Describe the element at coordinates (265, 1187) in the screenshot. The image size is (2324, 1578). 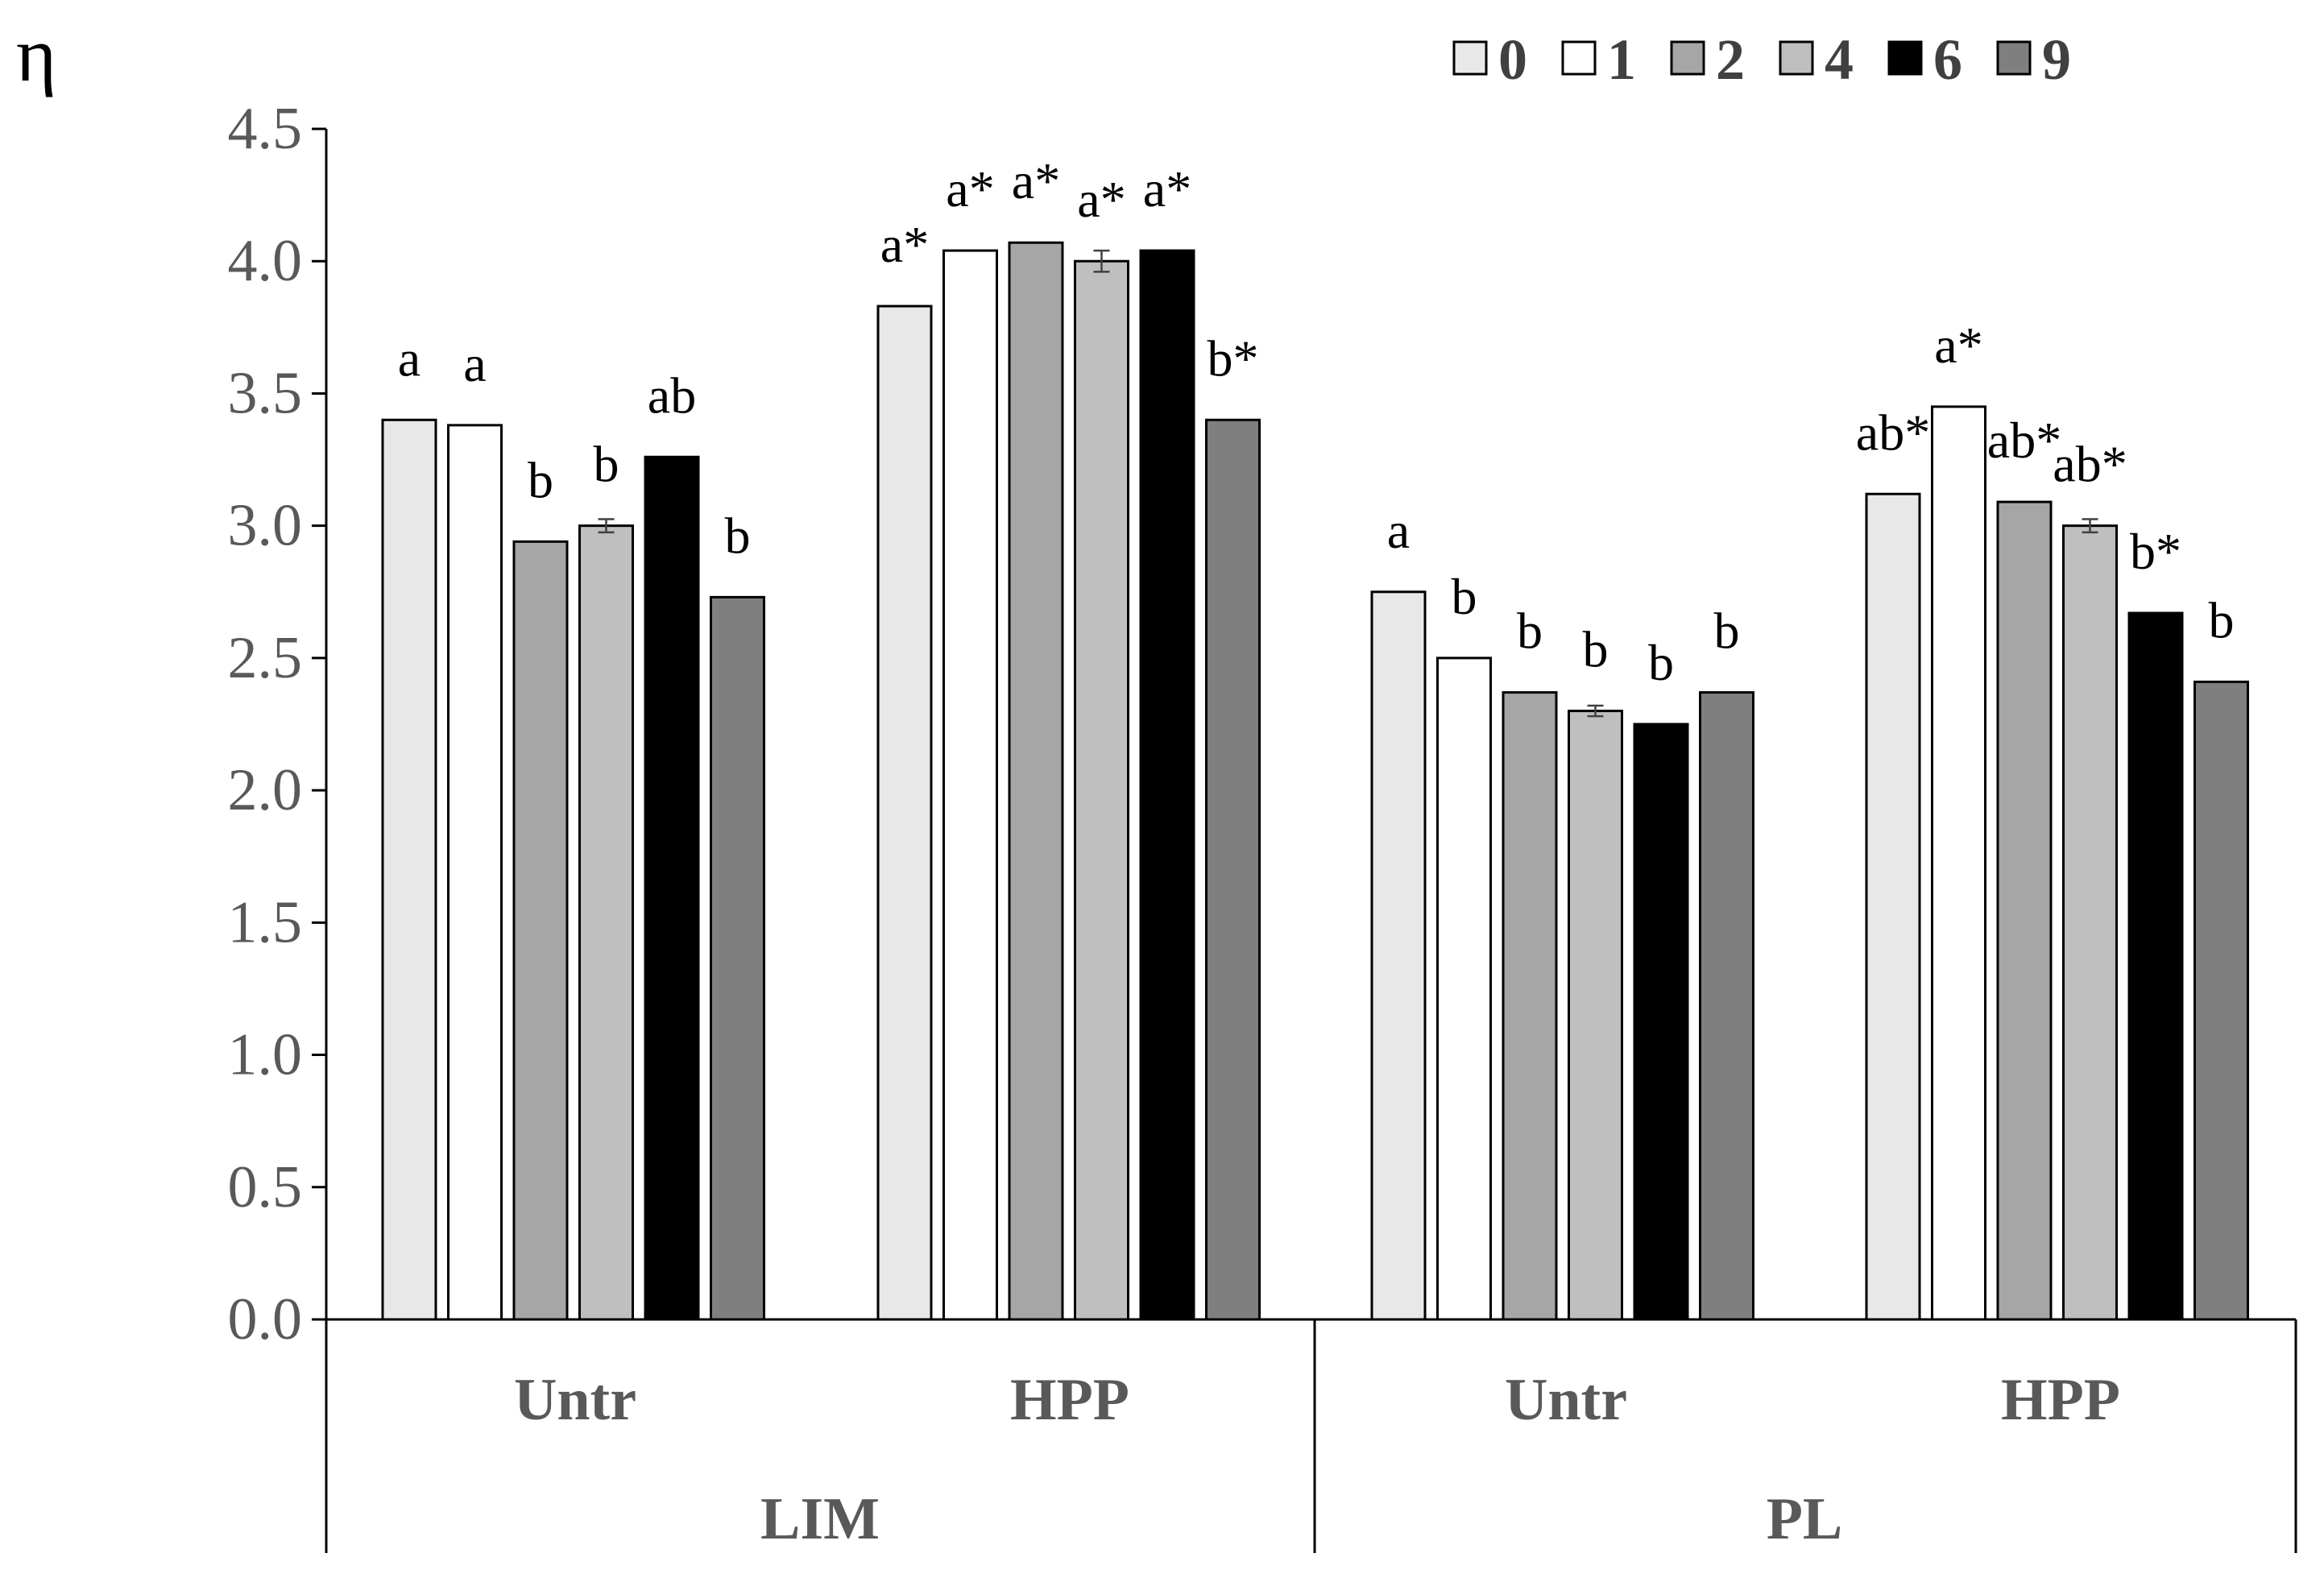
I see `y-tick-label: 0.5` at that location.